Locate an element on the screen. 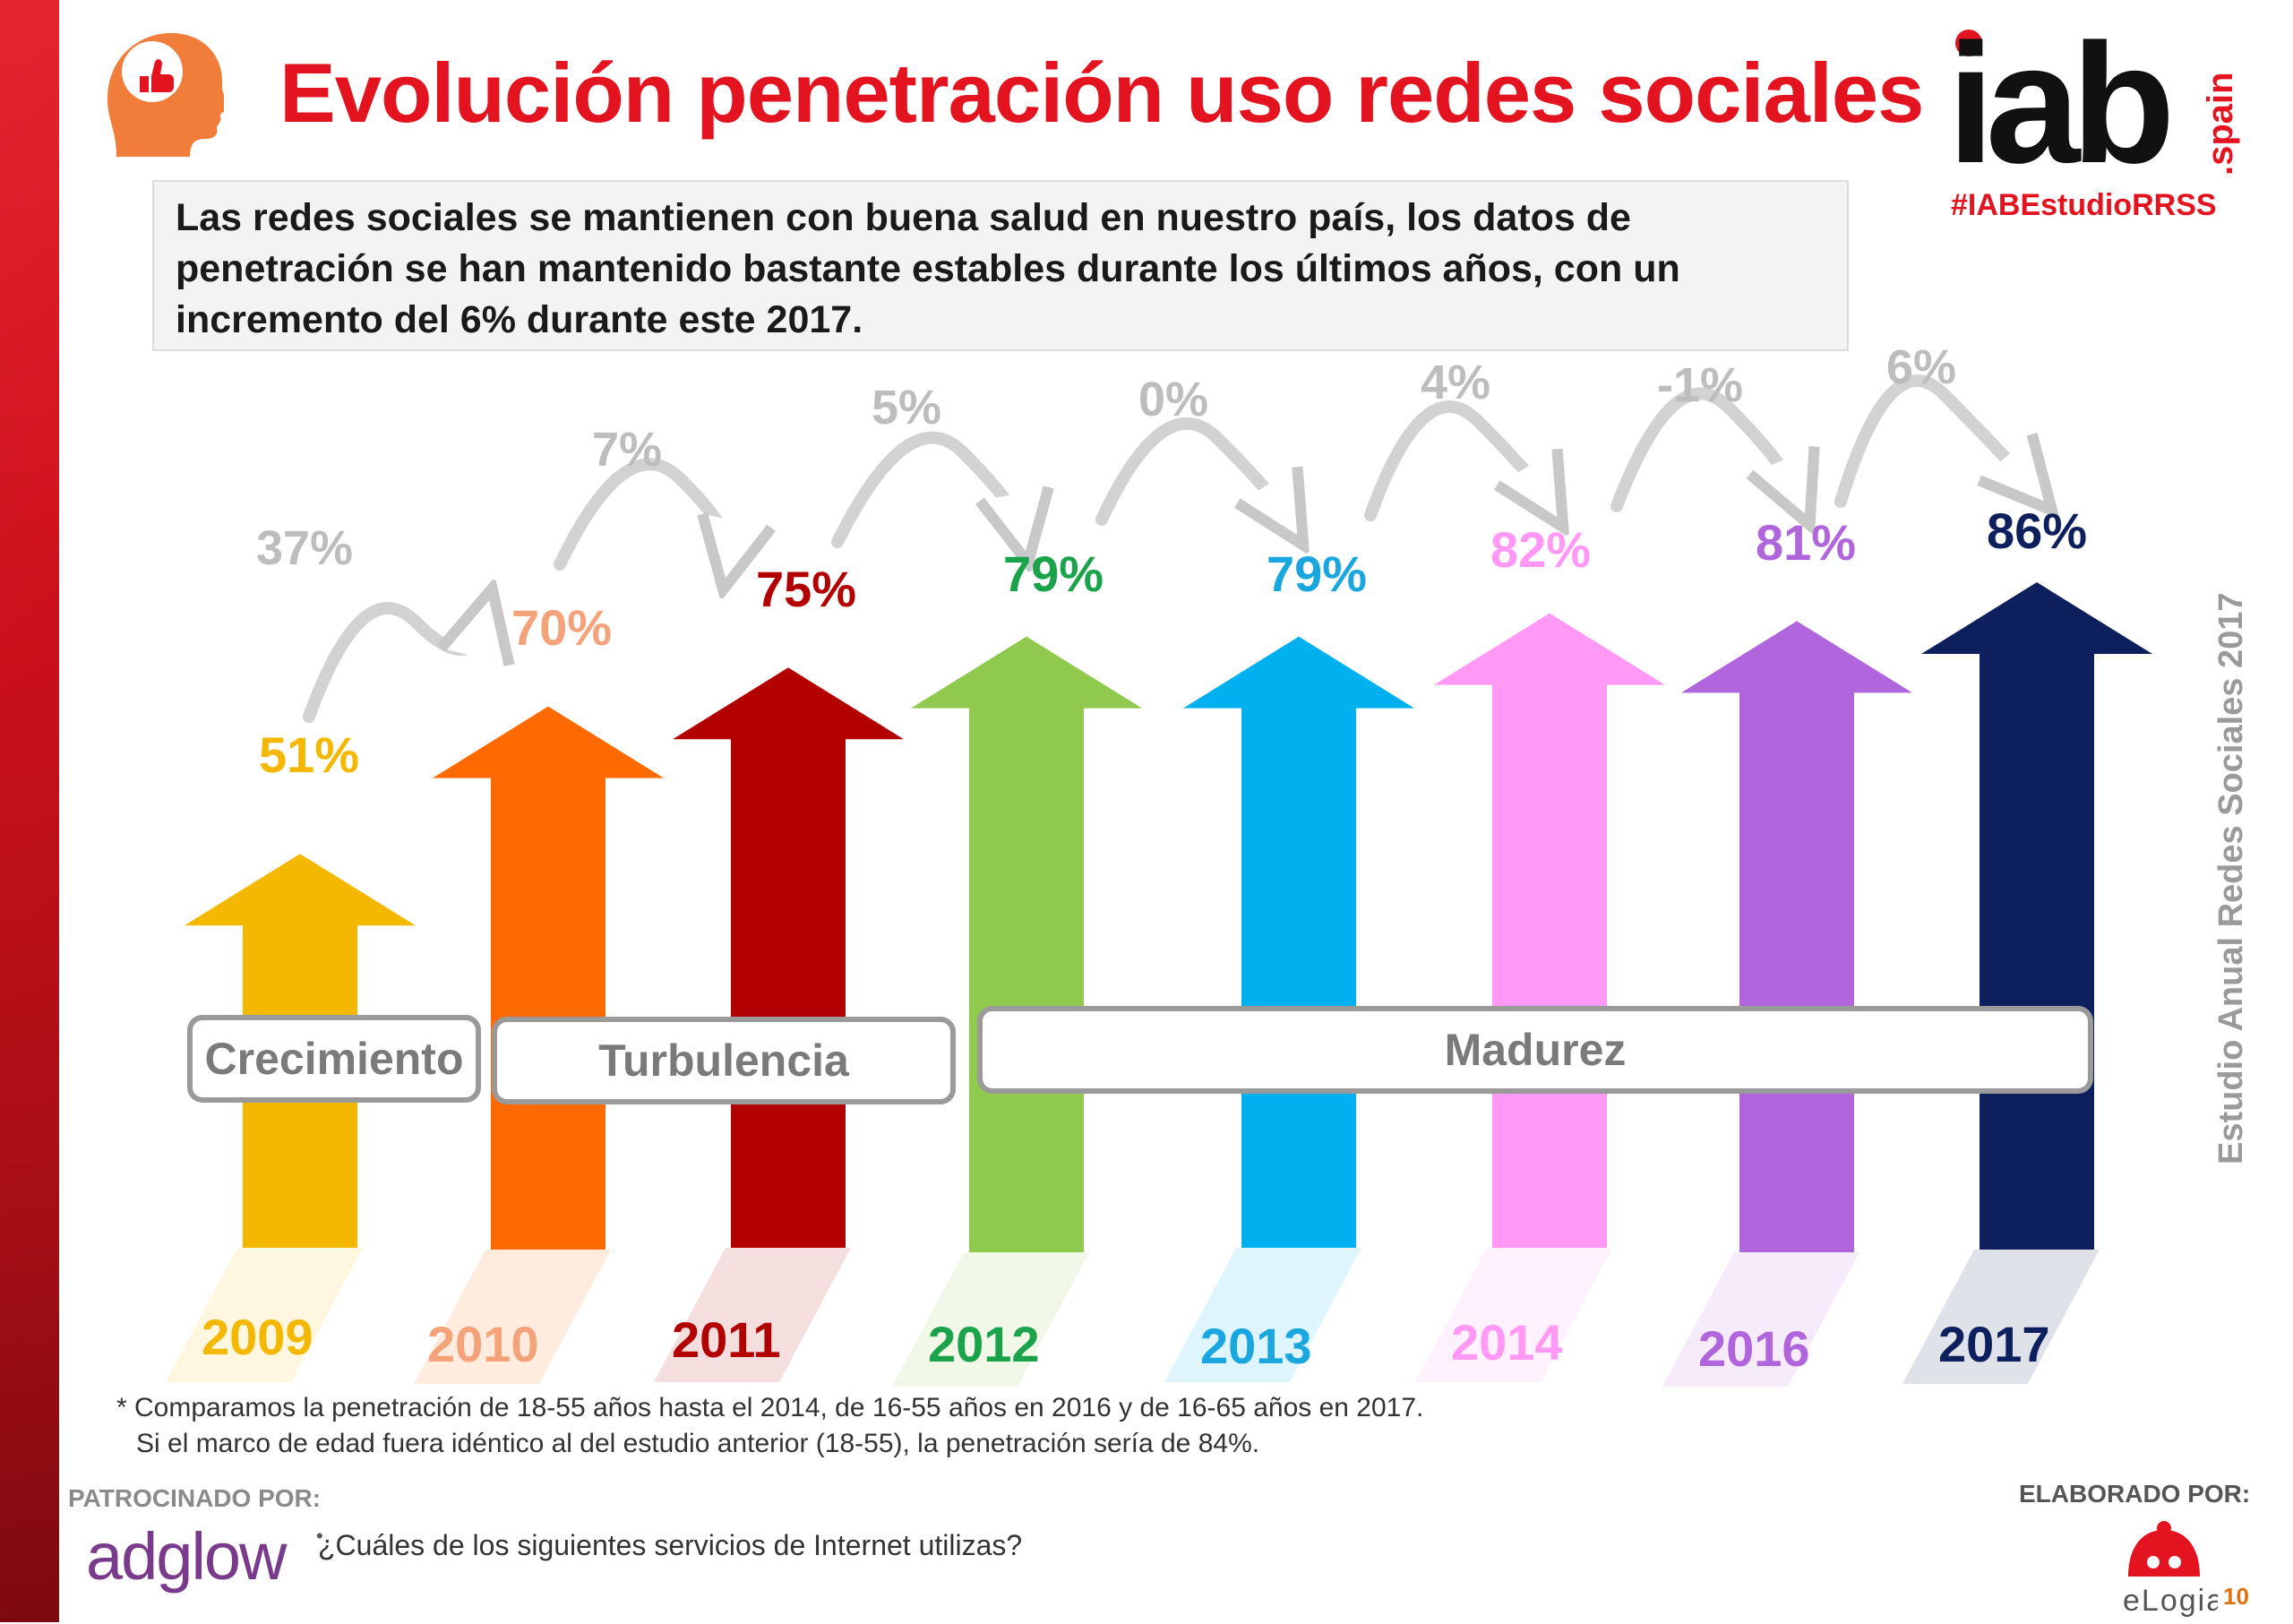 Image resolution: width=2293 pixels, height=1624 pixels. phase-band-madurez is located at coordinates (1535, 1050).